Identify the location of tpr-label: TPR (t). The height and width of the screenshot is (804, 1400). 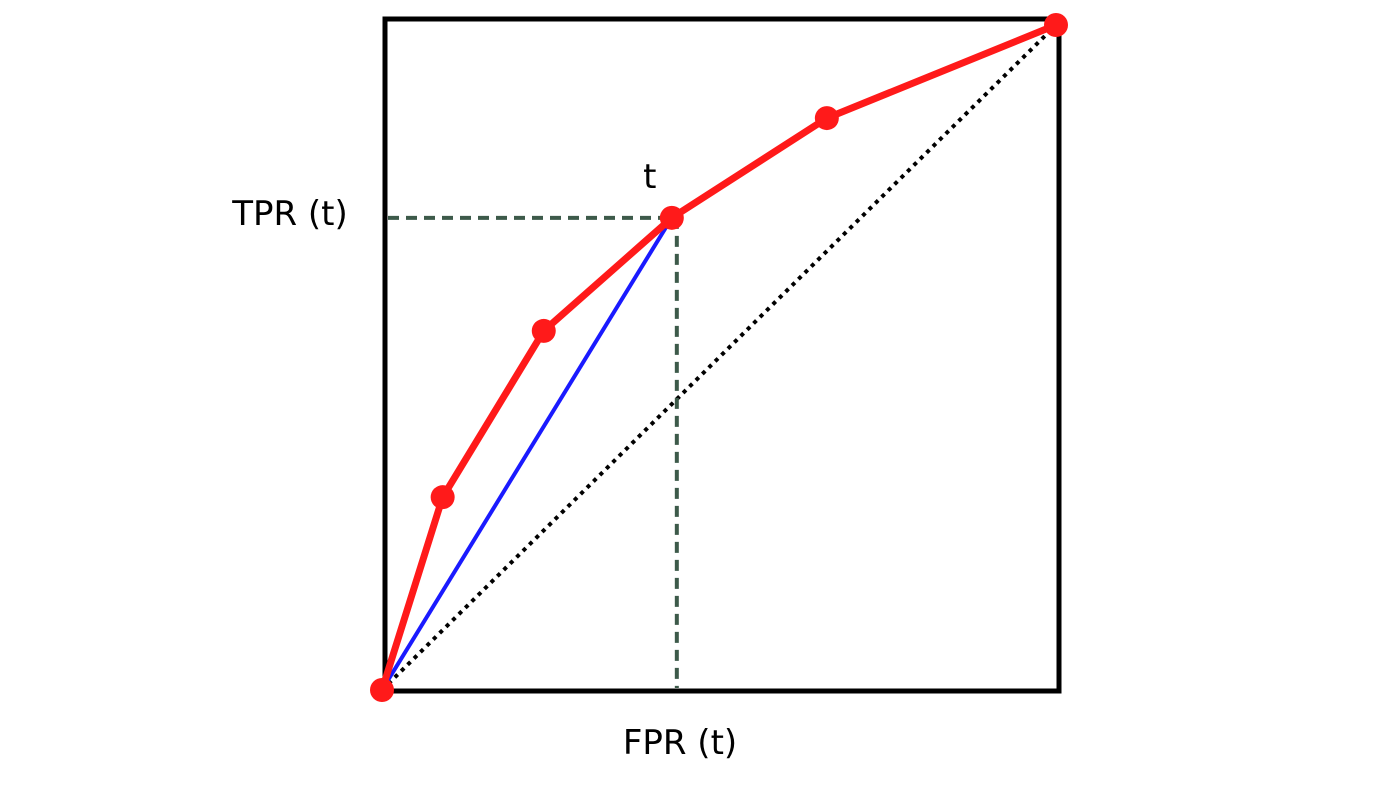
(289, 214).